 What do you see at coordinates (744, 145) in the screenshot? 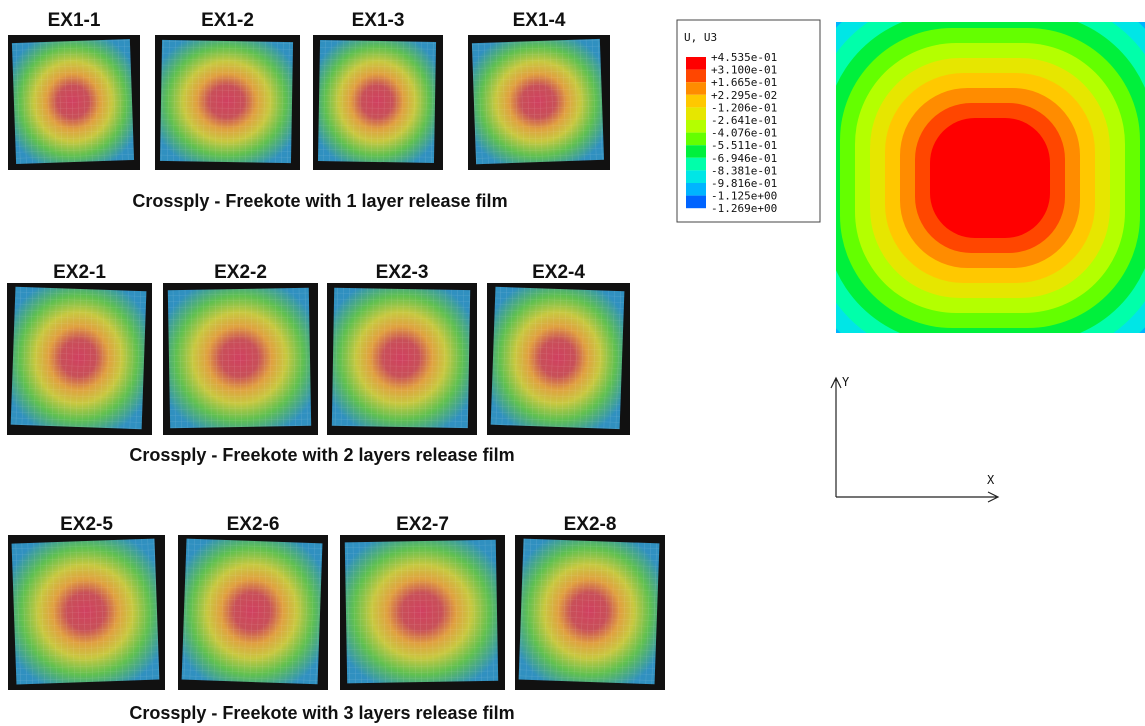
I see `legend-value: -5.511e-01` at bounding box center [744, 145].